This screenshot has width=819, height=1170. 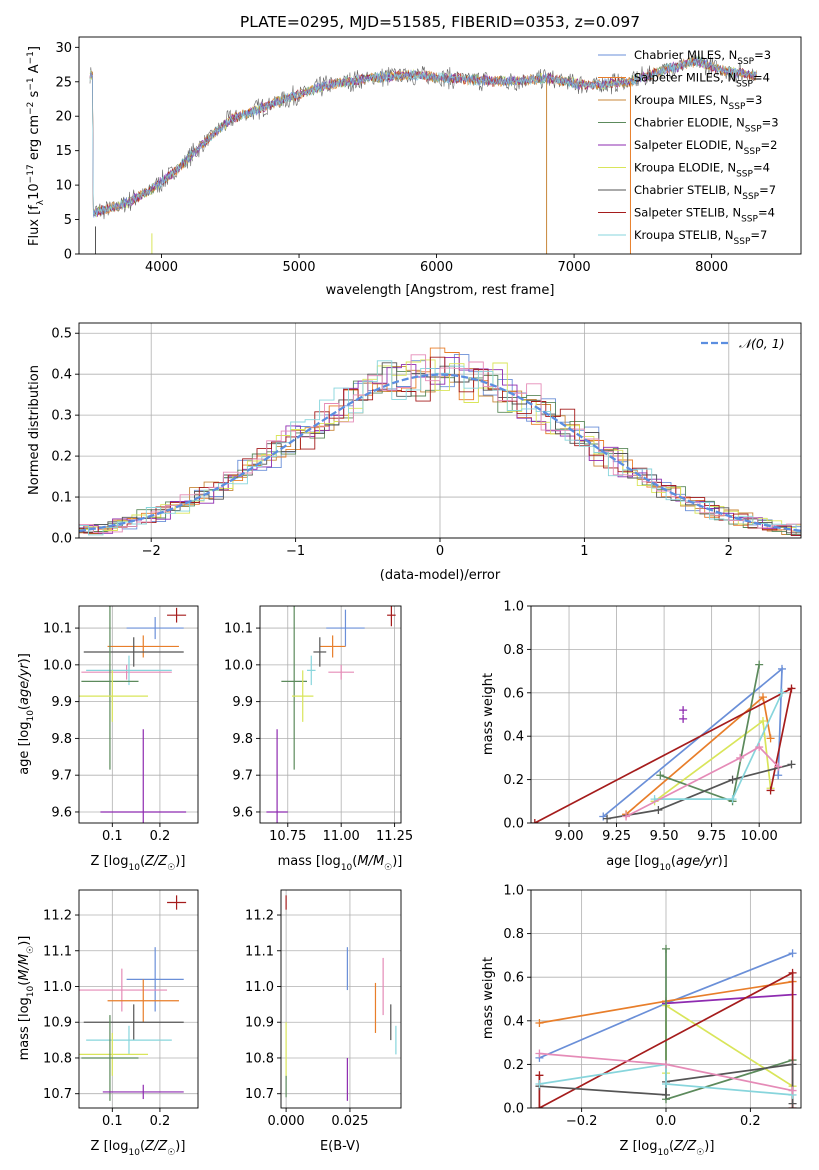 What do you see at coordinates (238, 629) in the screenshot?
I see `y-tick-label: 10.1` at bounding box center [238, 629].